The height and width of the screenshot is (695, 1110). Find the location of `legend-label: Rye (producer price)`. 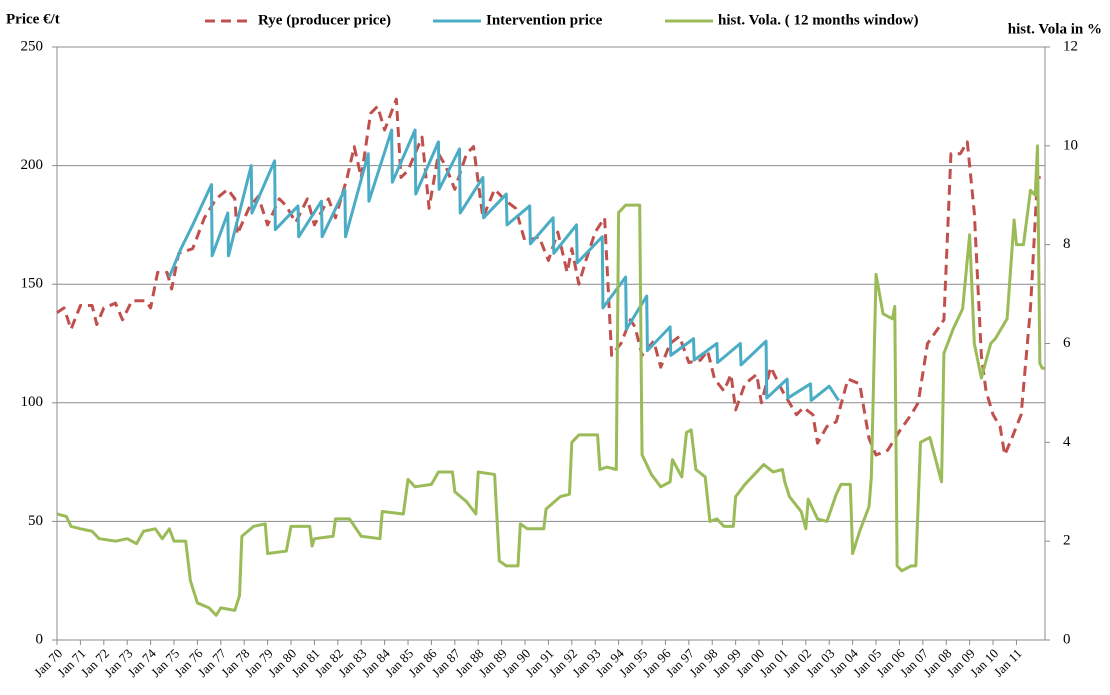

legend-label: Rye (producer price) is located at coordinates (324, 20).